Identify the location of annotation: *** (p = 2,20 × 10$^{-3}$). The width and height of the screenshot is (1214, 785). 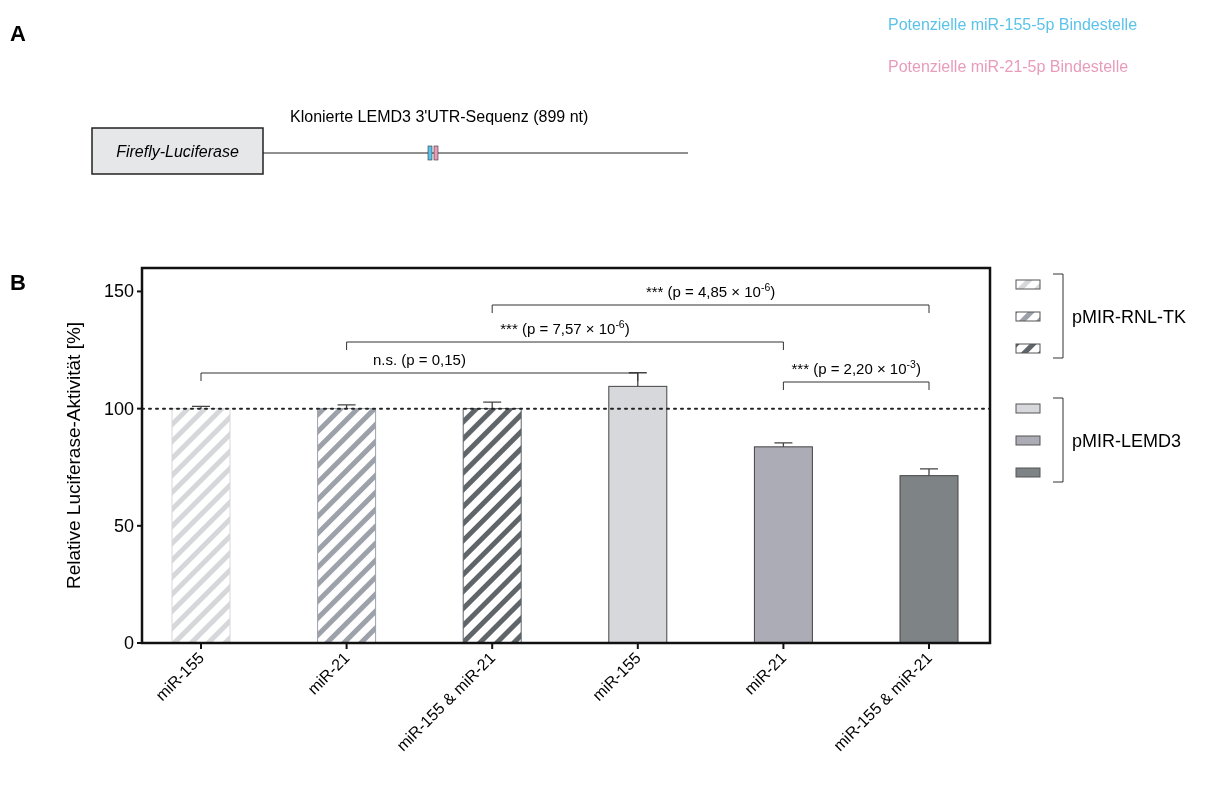
(856, 367).